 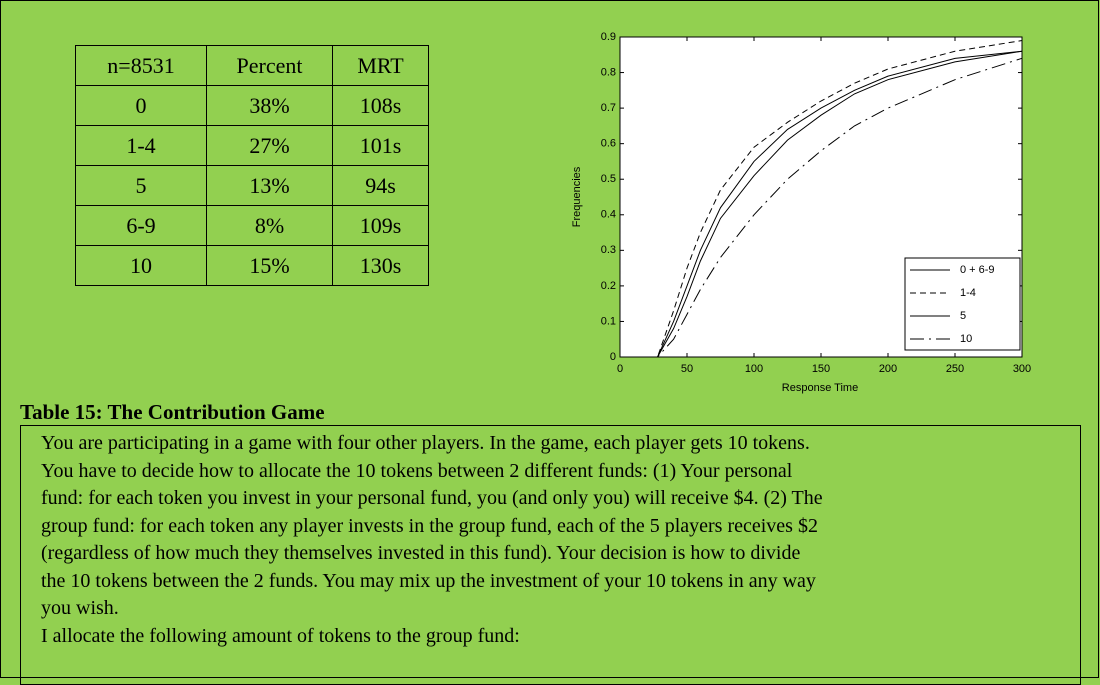 What do you see at coordinates (963, 316) in the screenshot?
I see `legend-label: 5` at bounding box center [963, 316].